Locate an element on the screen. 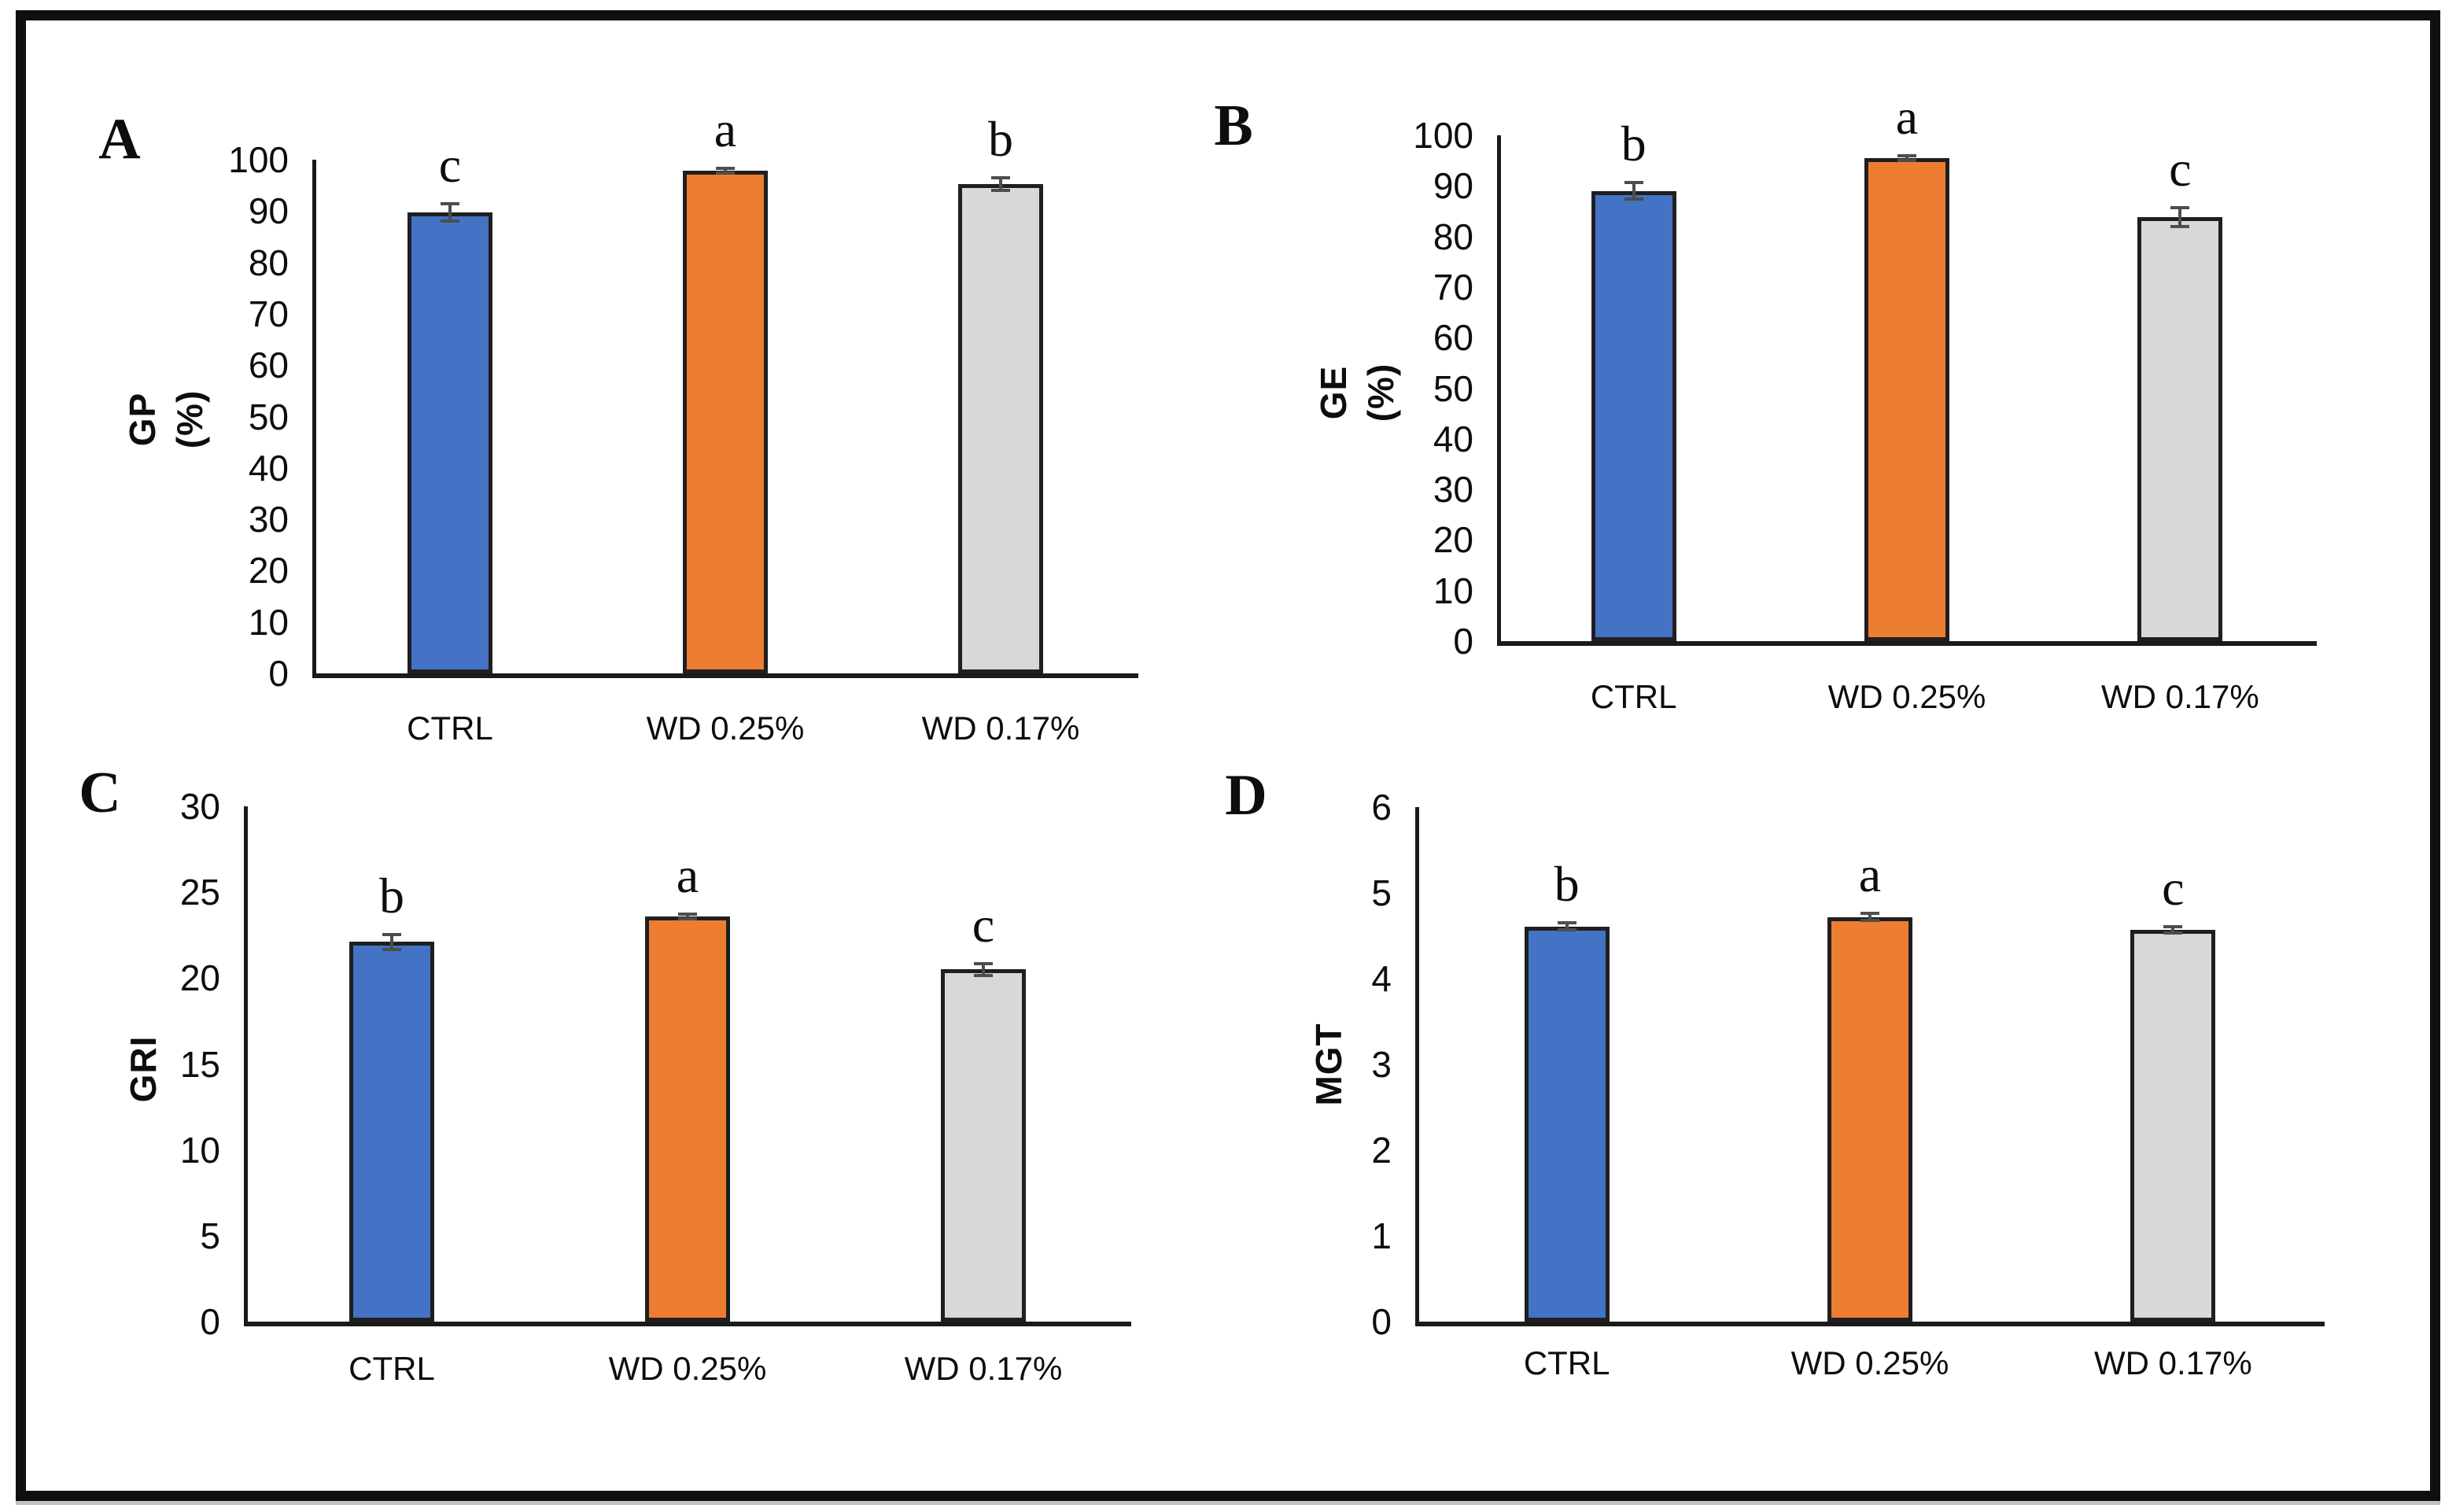  panel-letter-A: A is located at coordinates (119, 139).